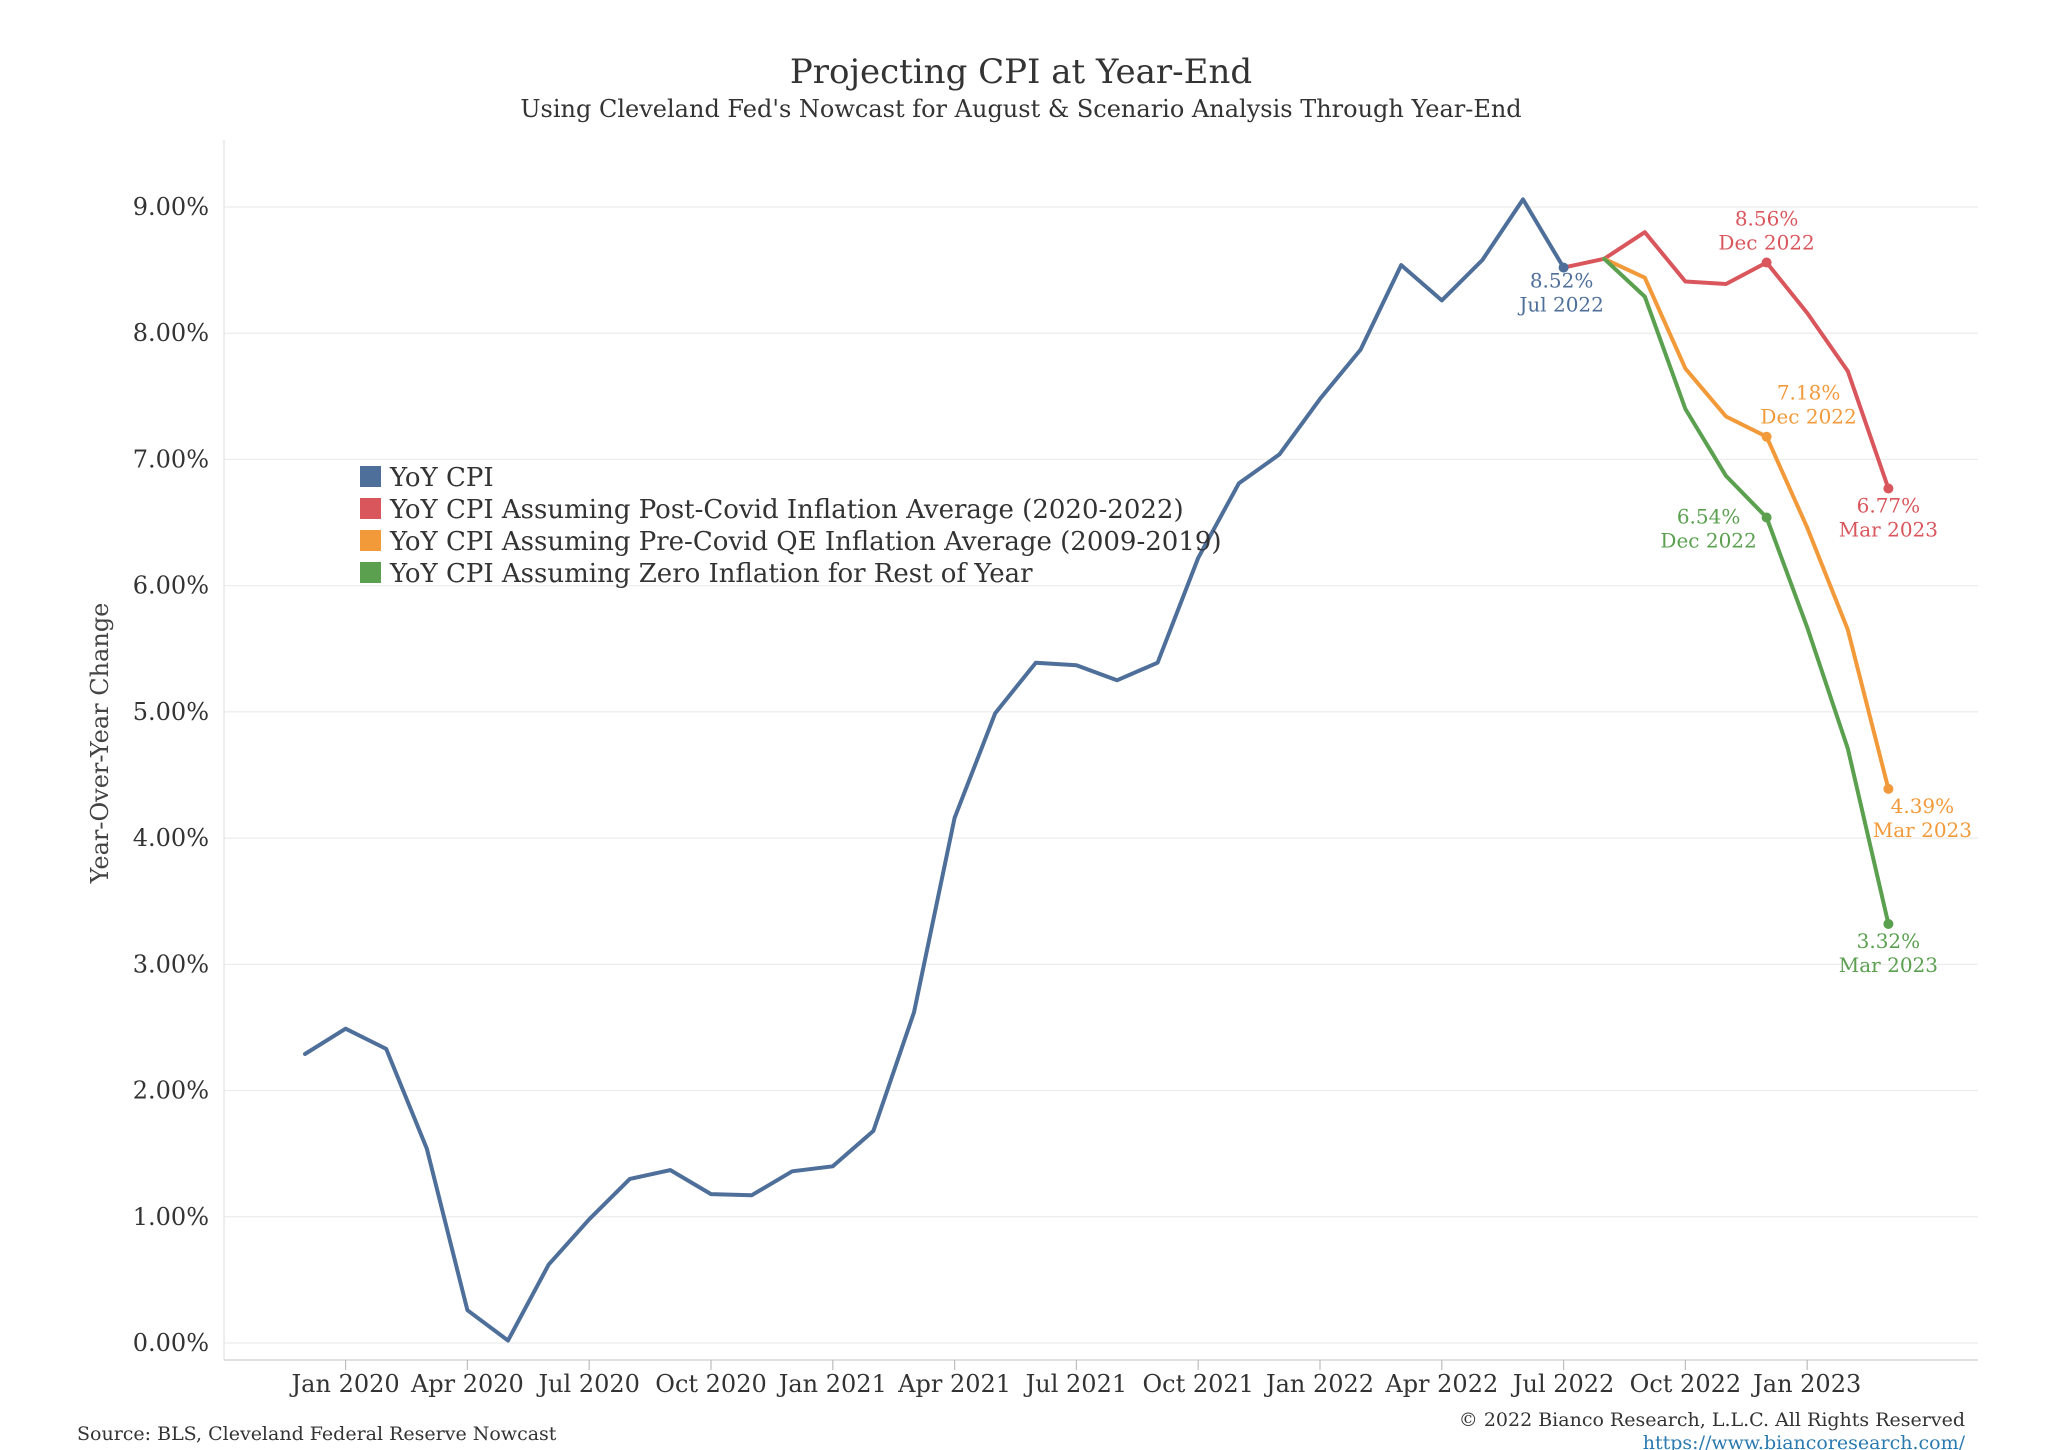  I want to click on x-tick-label: Jul 2021, so click(1075, 1384).